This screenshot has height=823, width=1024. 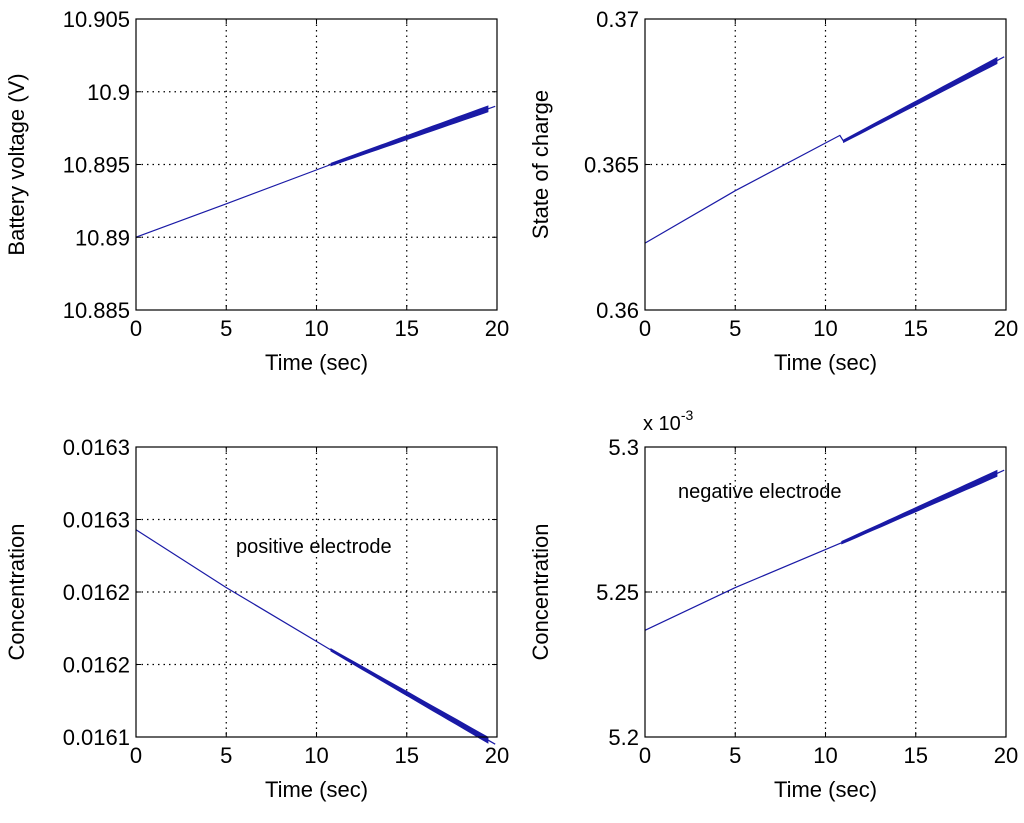 What do you see at coordinates (824, 150) in the screenshot?
I see `series-line-state-of-charge` at bounding box center [824, 150].